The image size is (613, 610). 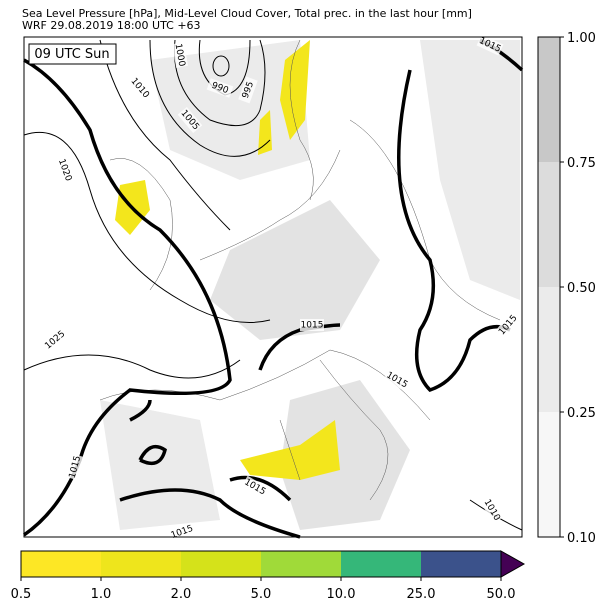 What do you see at coordinates (513, 564) in the screenshot?
I see `colorbar-extend` at bounding box center [513, 564].